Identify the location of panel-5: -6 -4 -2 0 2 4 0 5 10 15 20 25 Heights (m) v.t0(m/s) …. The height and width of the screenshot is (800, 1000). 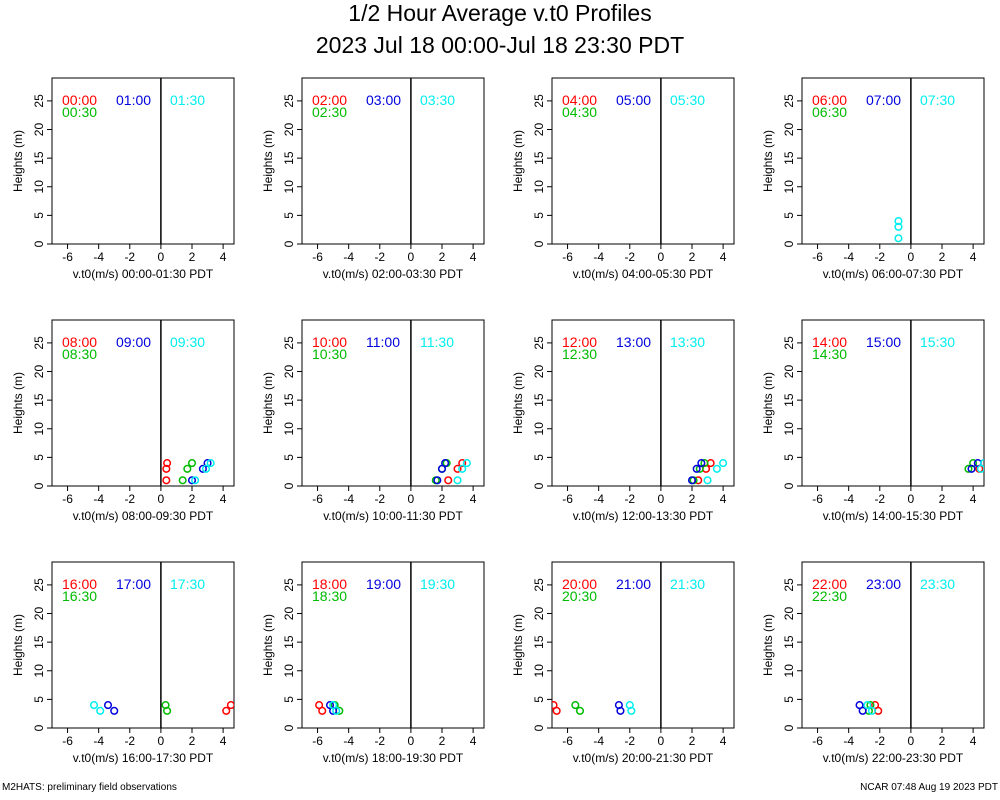
(123, 421).